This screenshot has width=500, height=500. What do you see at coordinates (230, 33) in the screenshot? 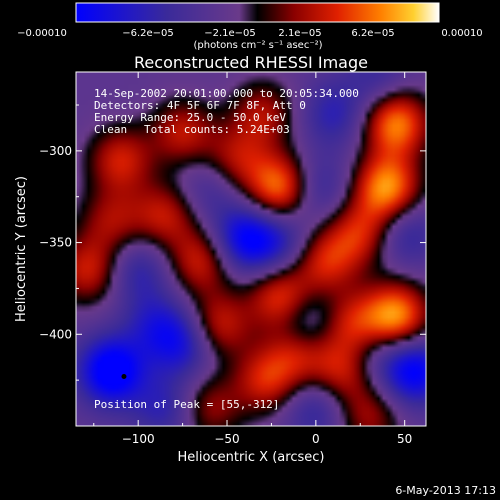
I see `colorbar-tick-label: −2.1e−05` at bounding box center [230, 33].